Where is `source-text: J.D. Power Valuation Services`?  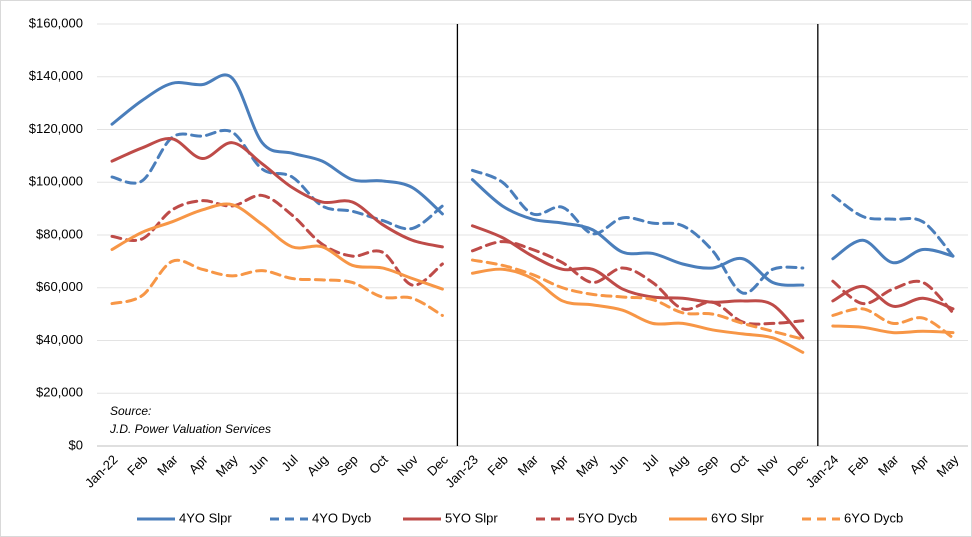
source-text: J.D. Power Valuation Services is located at coordinates (190, 429).